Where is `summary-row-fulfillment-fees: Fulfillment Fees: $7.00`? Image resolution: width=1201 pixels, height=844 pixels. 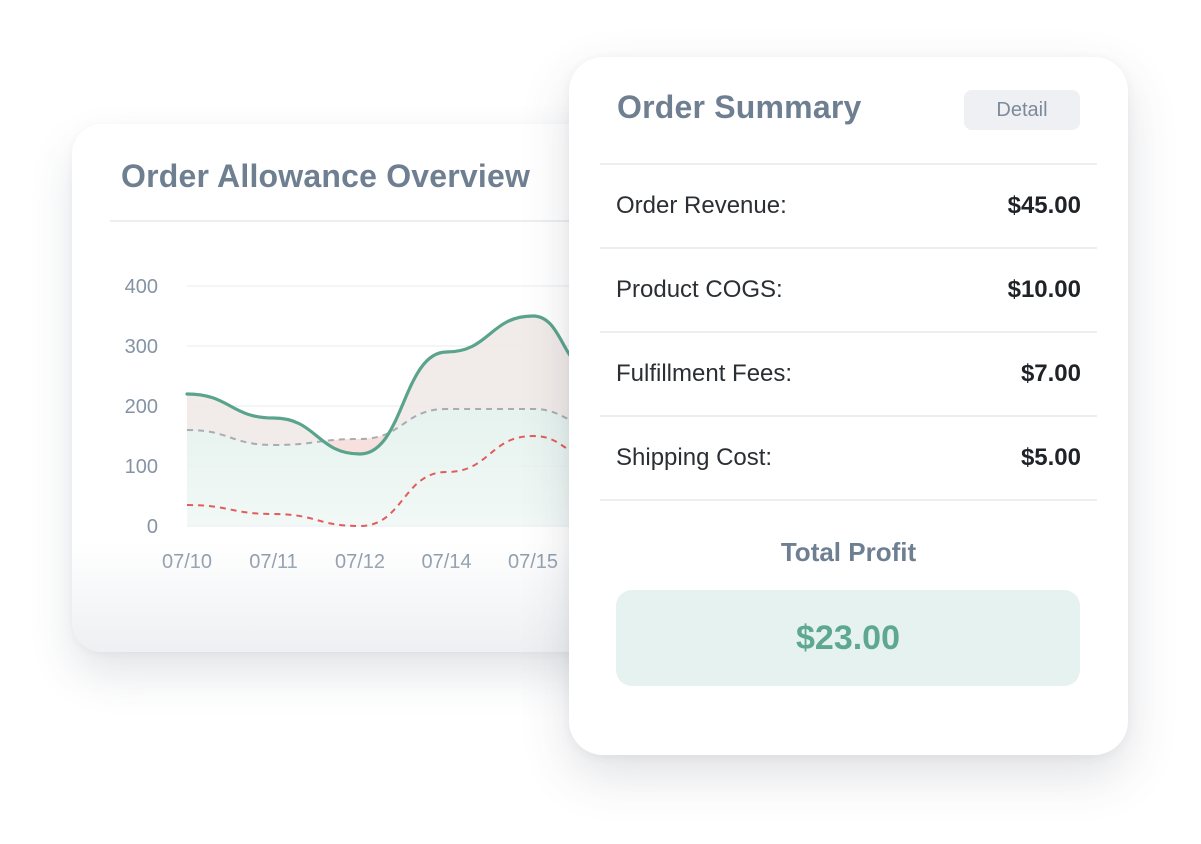
summary-row-fulfillment-fees: Fulfillment Fees: $7.00 is located at coordinates (848, 375).